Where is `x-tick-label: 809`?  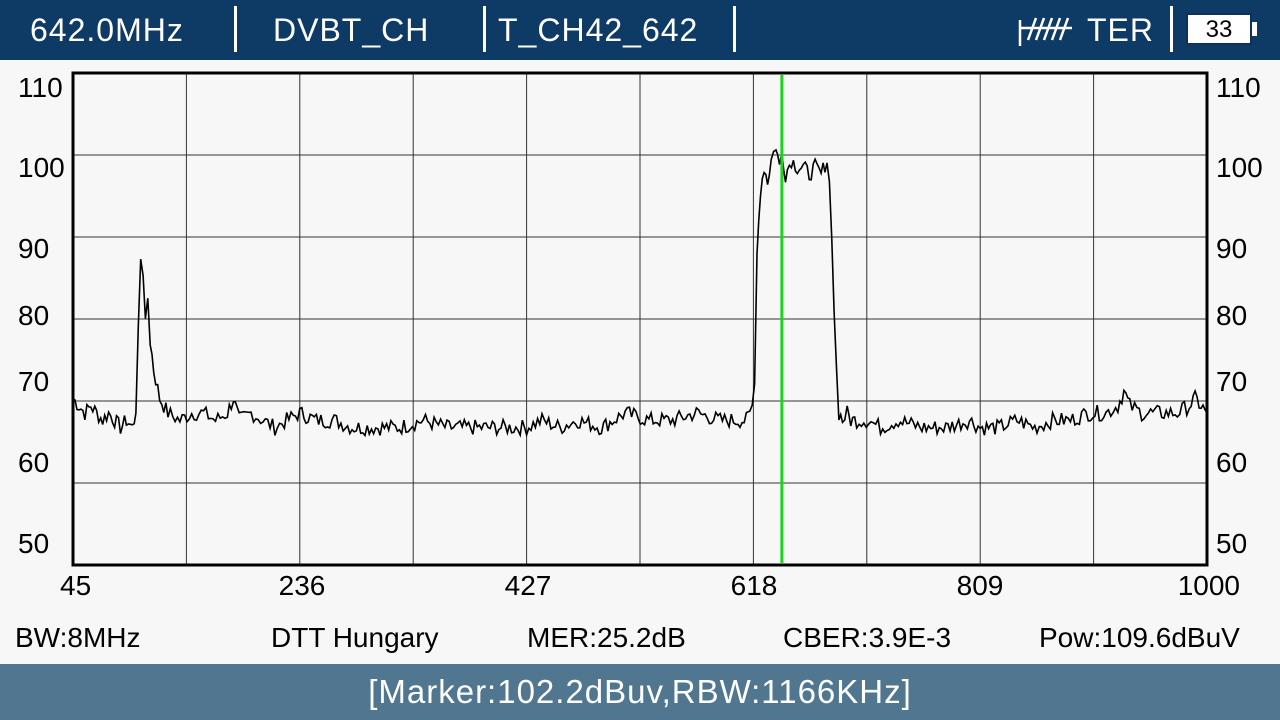 x-tick-label: 809 is located at coordinates (980, 585).